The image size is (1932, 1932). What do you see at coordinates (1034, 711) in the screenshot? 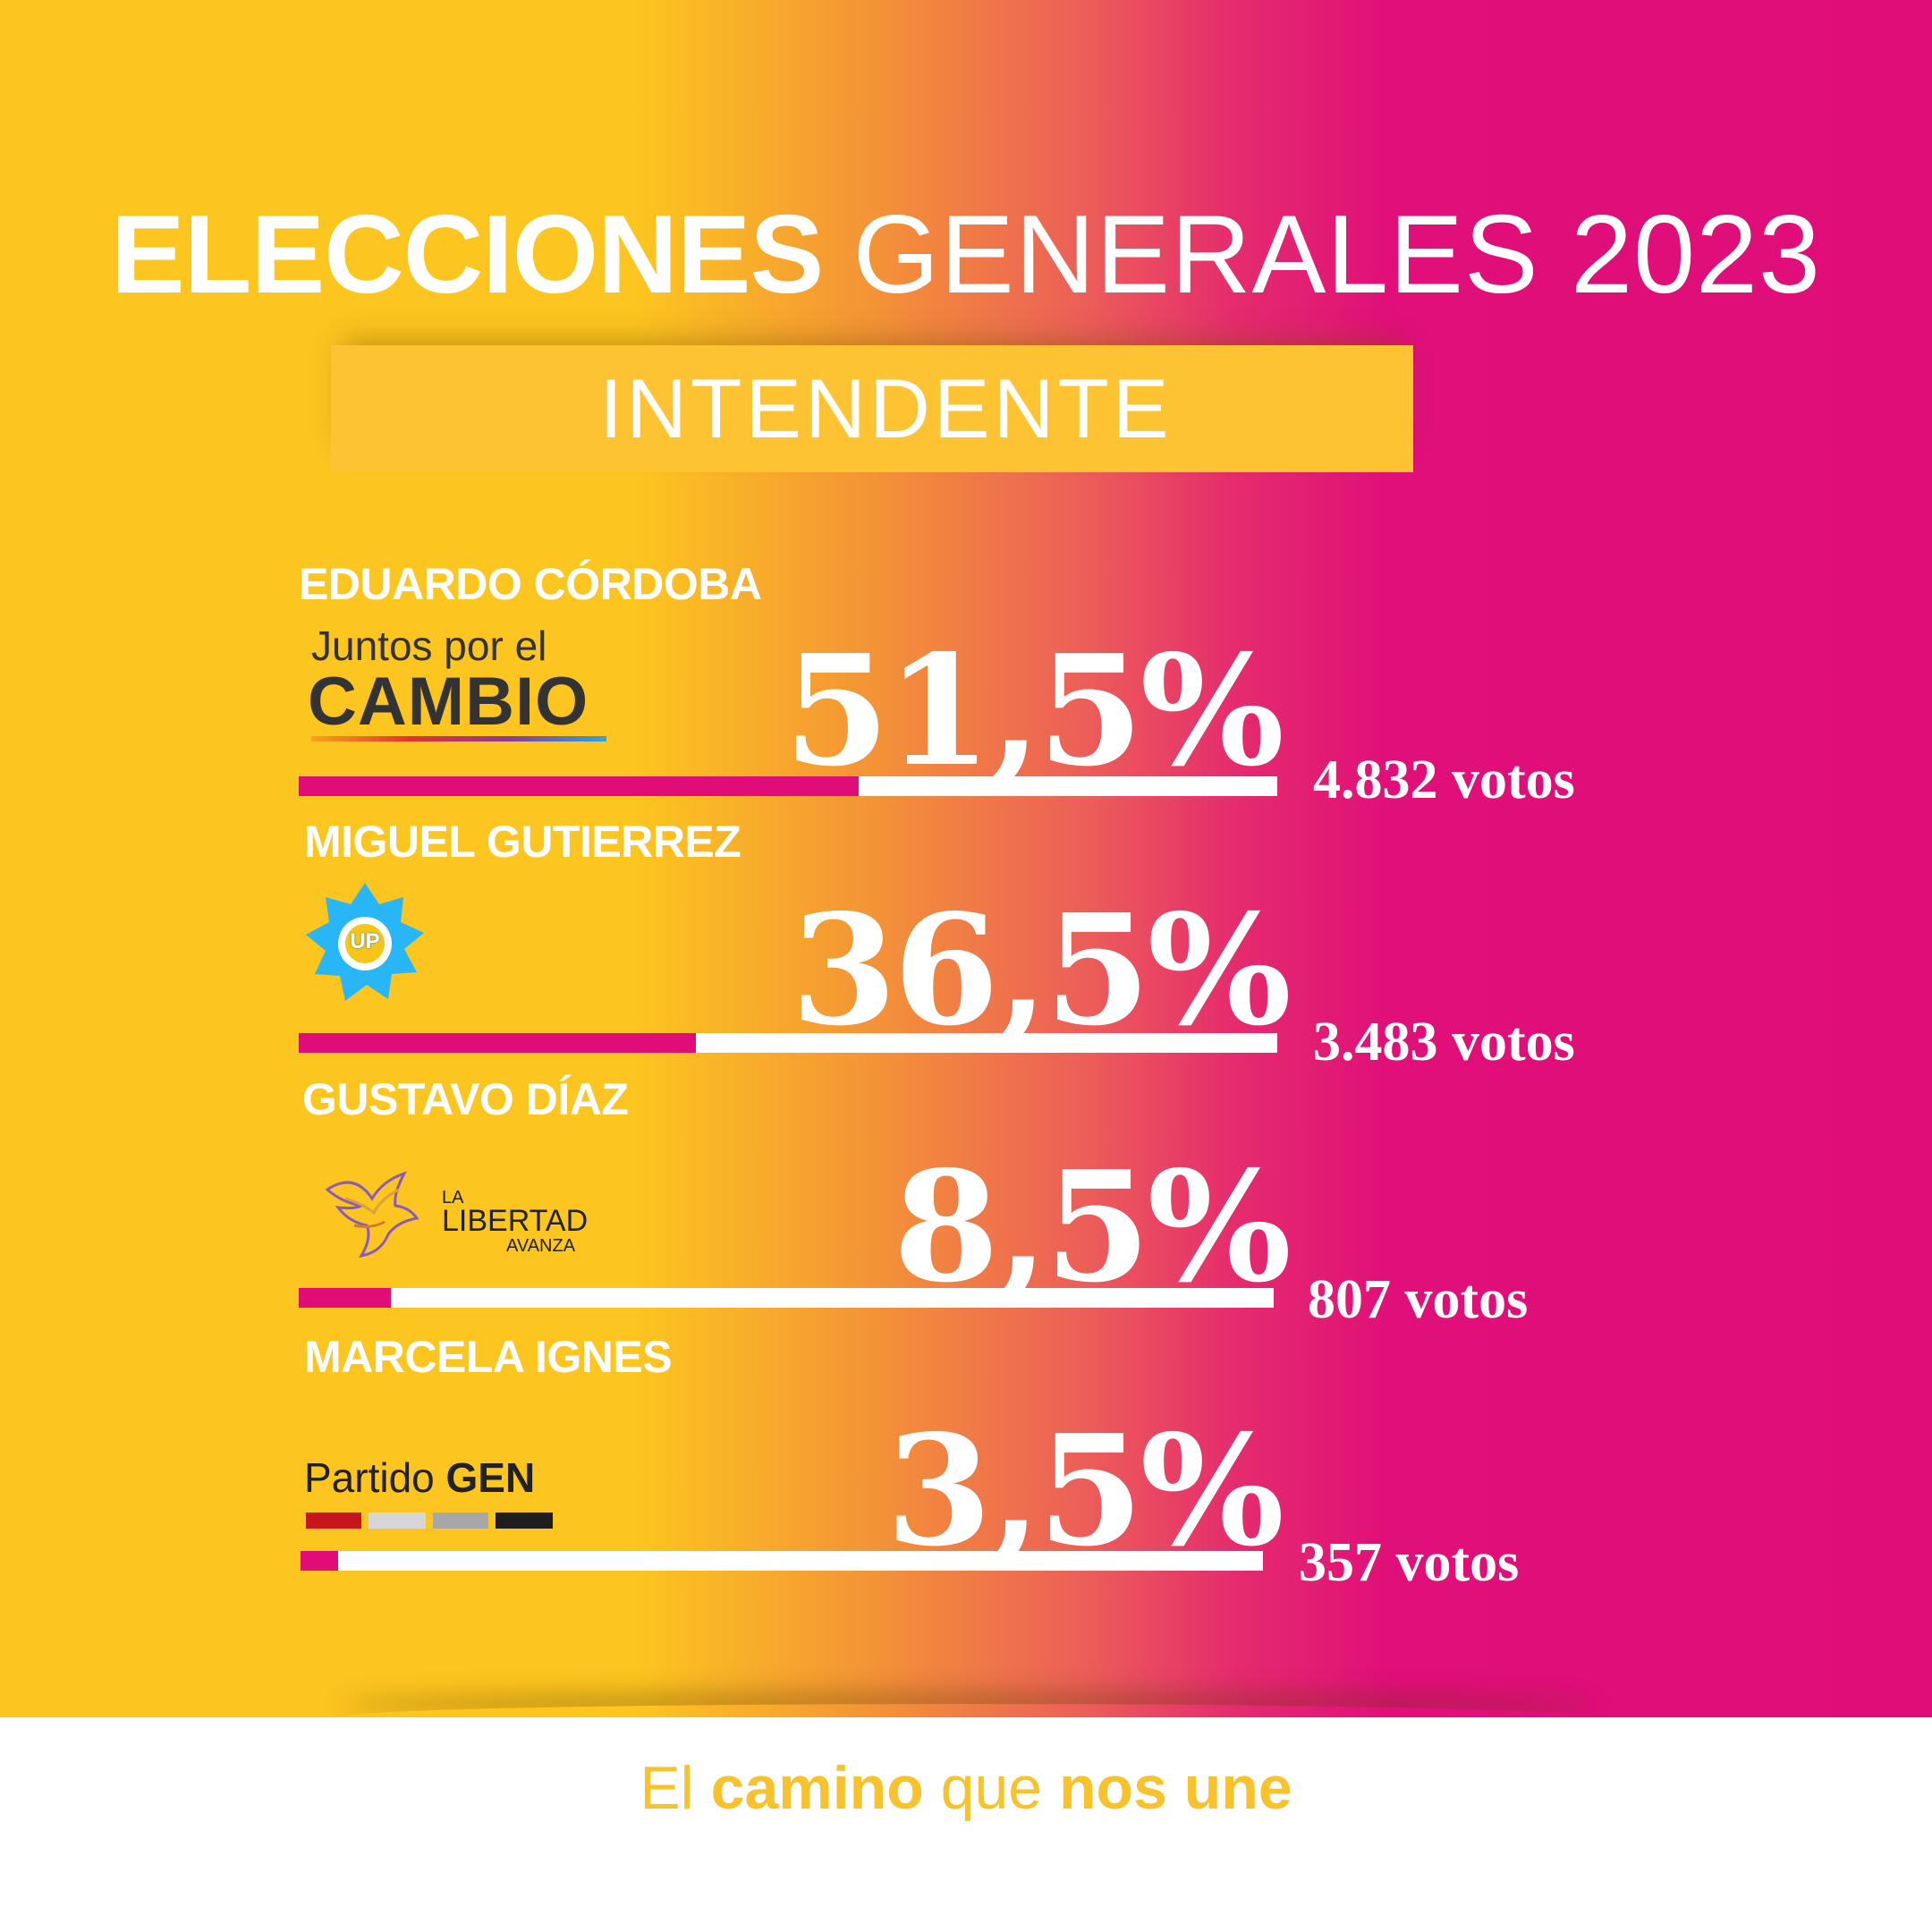
I see `percentage-label: 51,5%` at bounding box center [1034, 711].